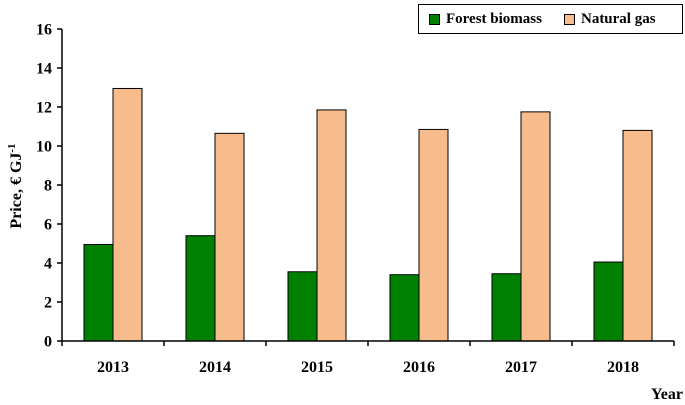 The width and height of the screenshot is (685, 405). What do you see at coordinates (608, 301) in the screenshot?
I see `bar-forest-biomass-2018` at bounding box center [608, 301].